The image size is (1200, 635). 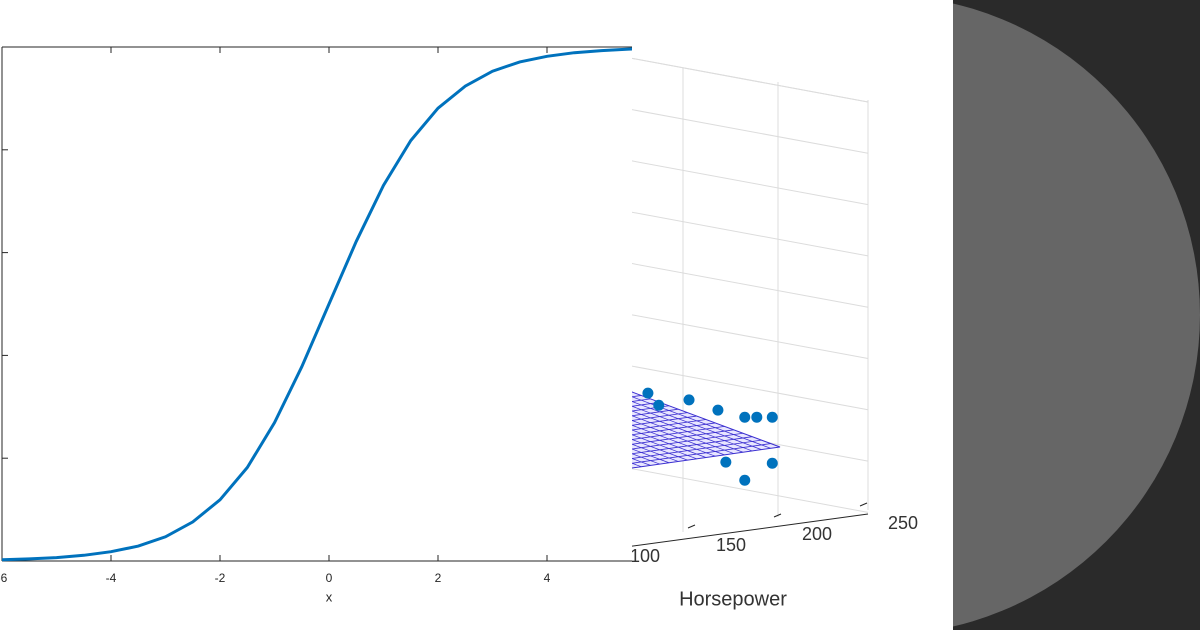 What do you see at coordinates (903, 523) in the screenshot?
I see `x-tick-label: 250` at bounding box center [903, 523].